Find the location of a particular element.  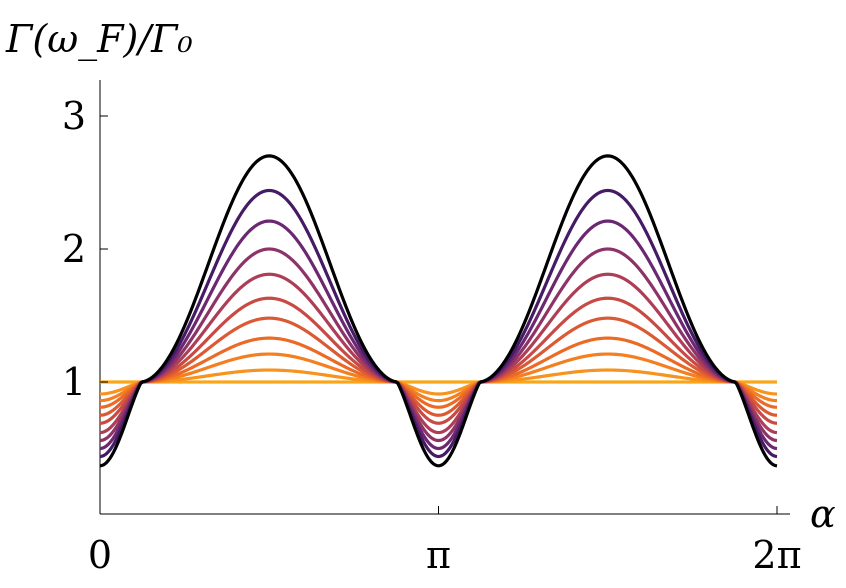

x-tick-label-1: π is located at coordinates (438, 555).